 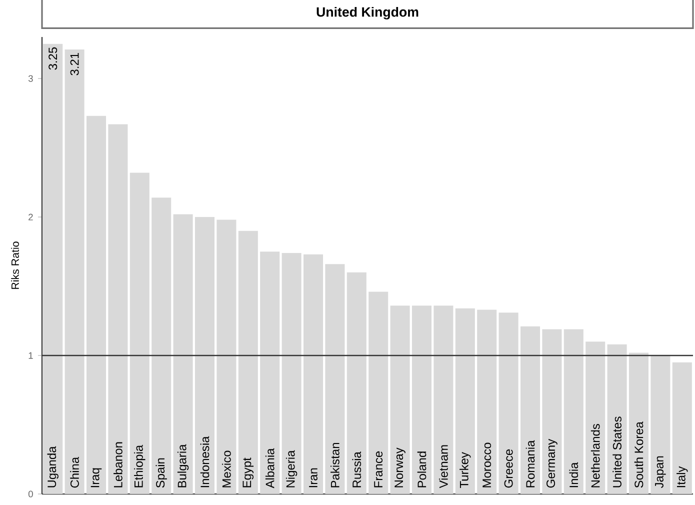 I want to click on x-tick-label: Uganda, so click(x=52, y=467).